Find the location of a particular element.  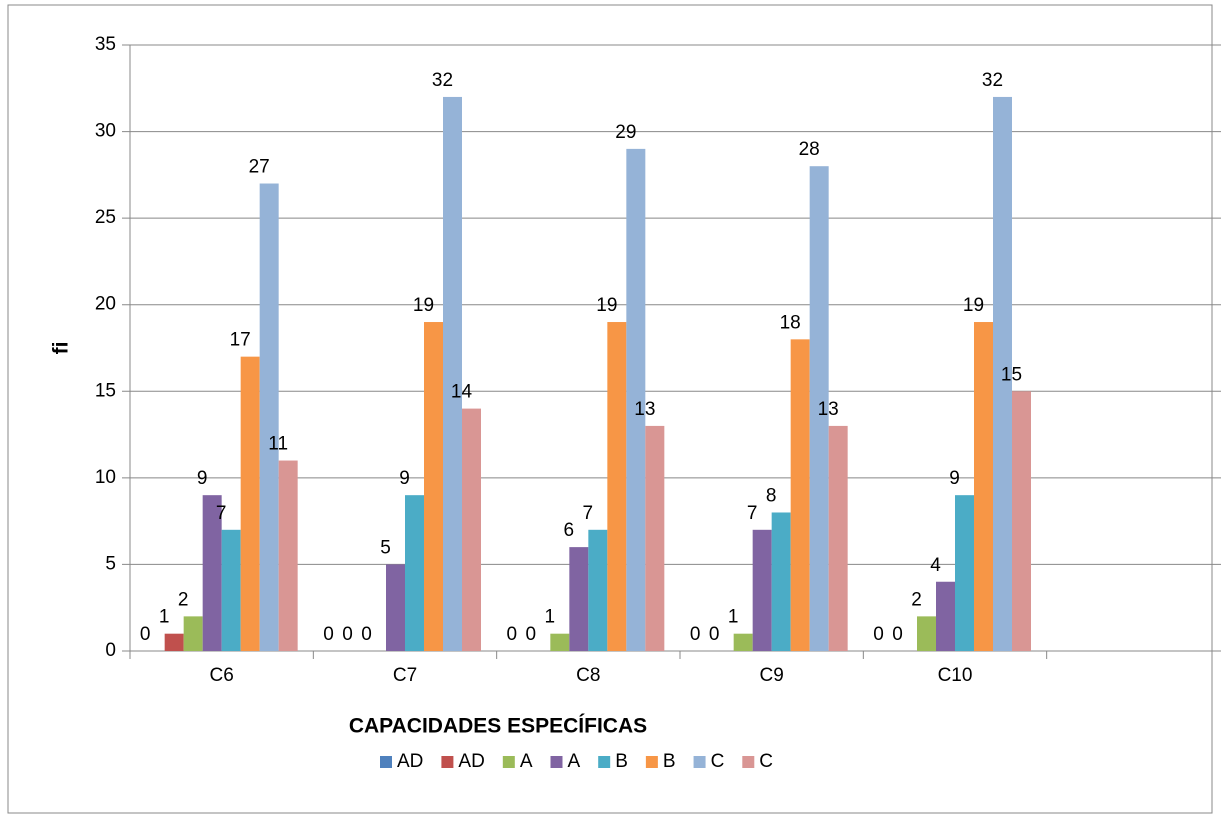

data-label: 6 is located at coordinates (569, 530).